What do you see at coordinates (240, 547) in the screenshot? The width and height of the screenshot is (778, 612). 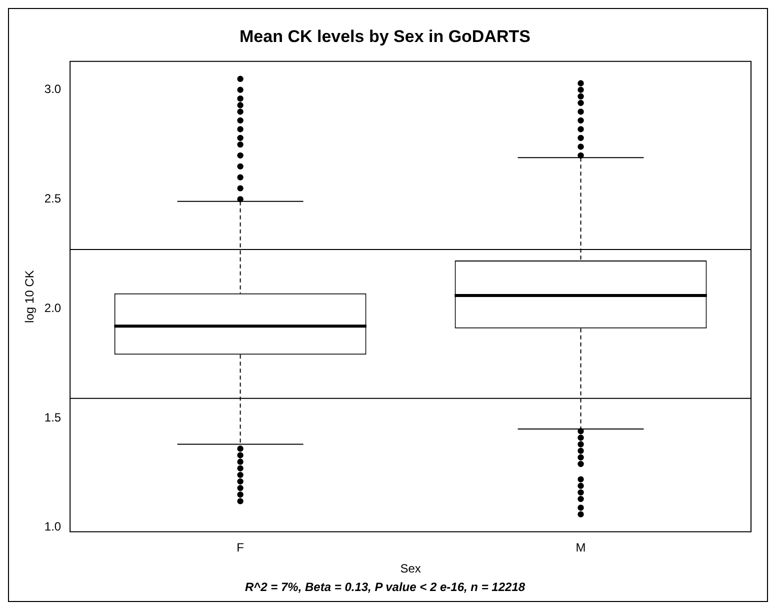 I see `x-tick-label: F` at bounding box center [240, 547].